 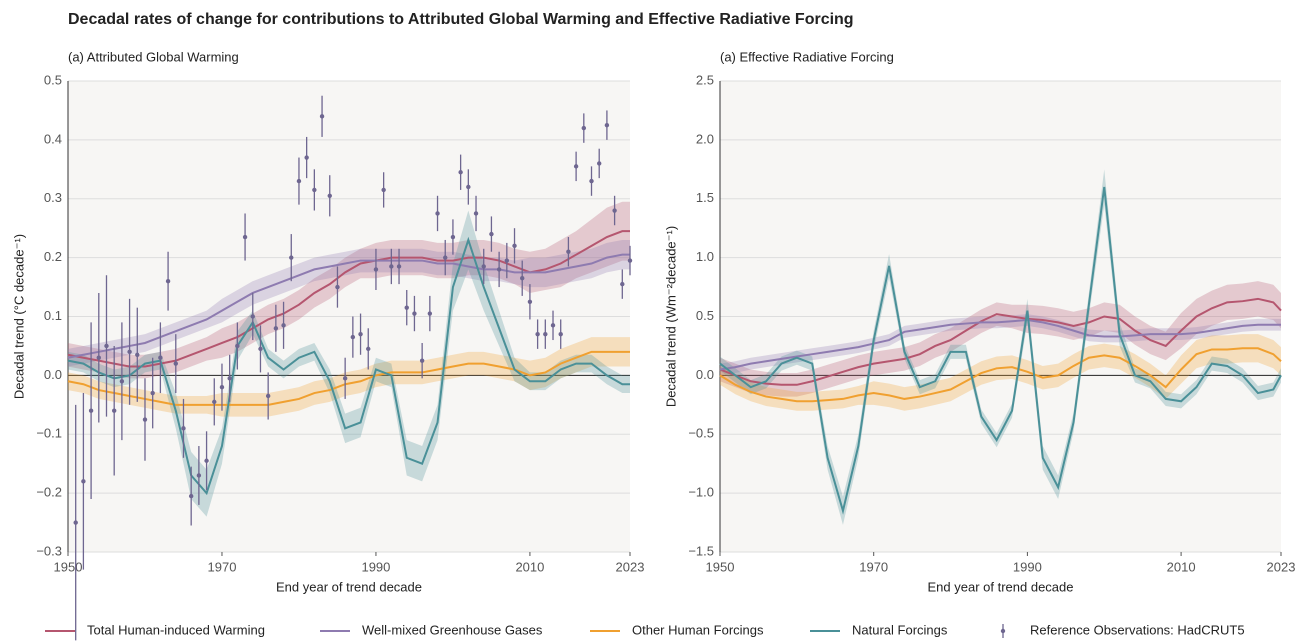 I want to click on x-tick-label: 2023, so click(x=1281, y=566).